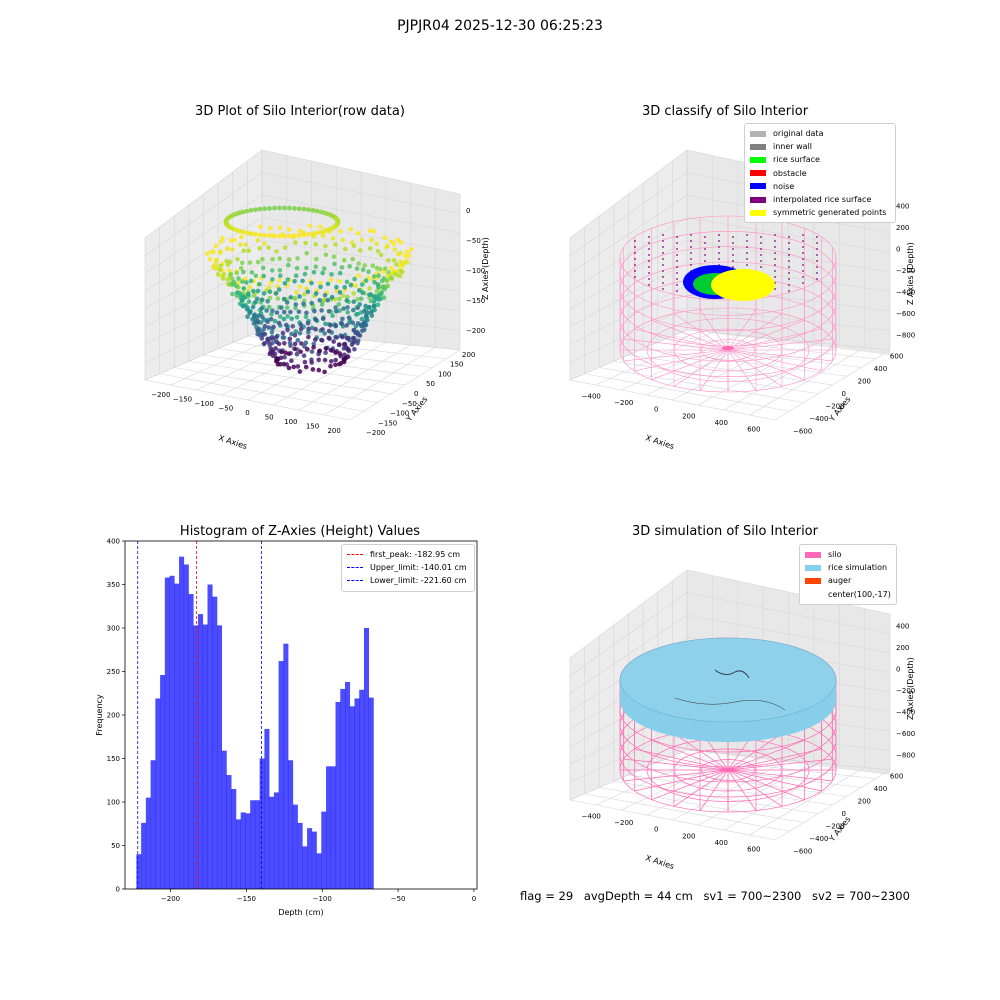  I want to click on y-tick-label: 0, so click(118, 890).